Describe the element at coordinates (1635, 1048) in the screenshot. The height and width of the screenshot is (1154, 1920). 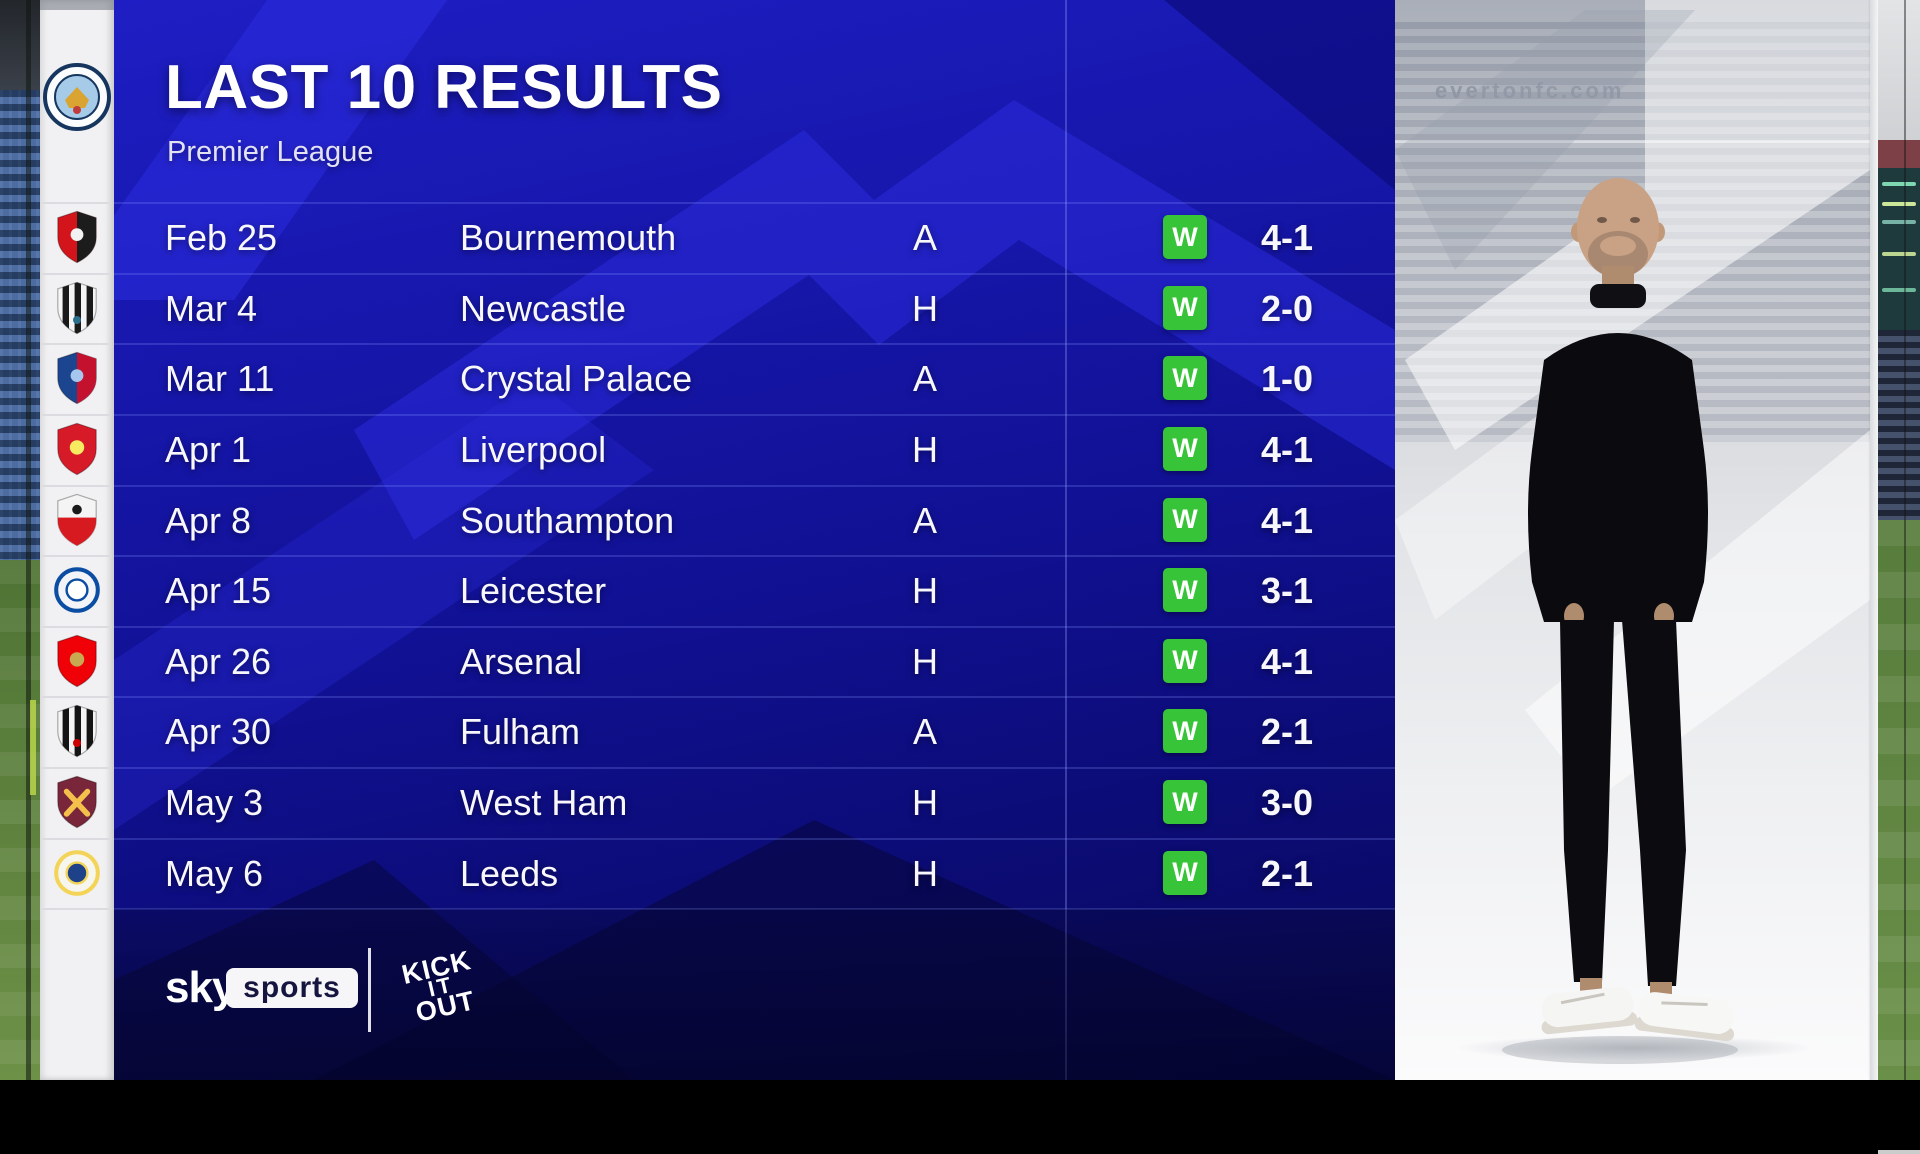
I see `floor-reflection` at that location.